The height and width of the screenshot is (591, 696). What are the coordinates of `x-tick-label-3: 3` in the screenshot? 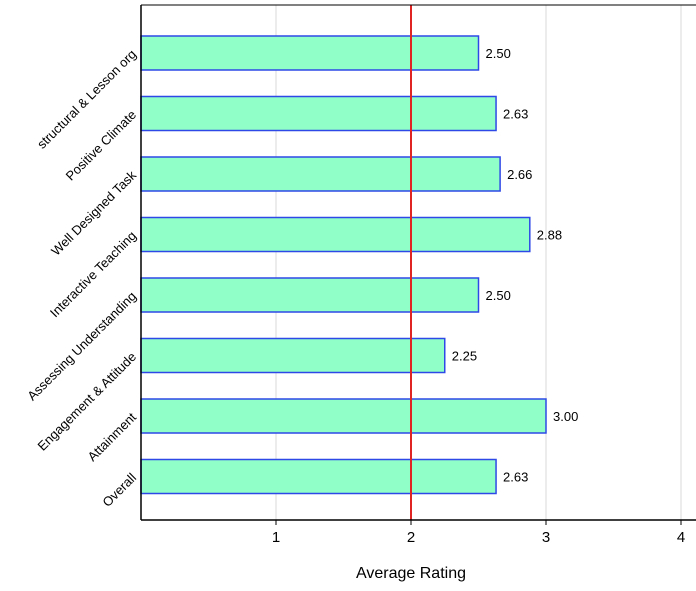 It's located at (546, 537).